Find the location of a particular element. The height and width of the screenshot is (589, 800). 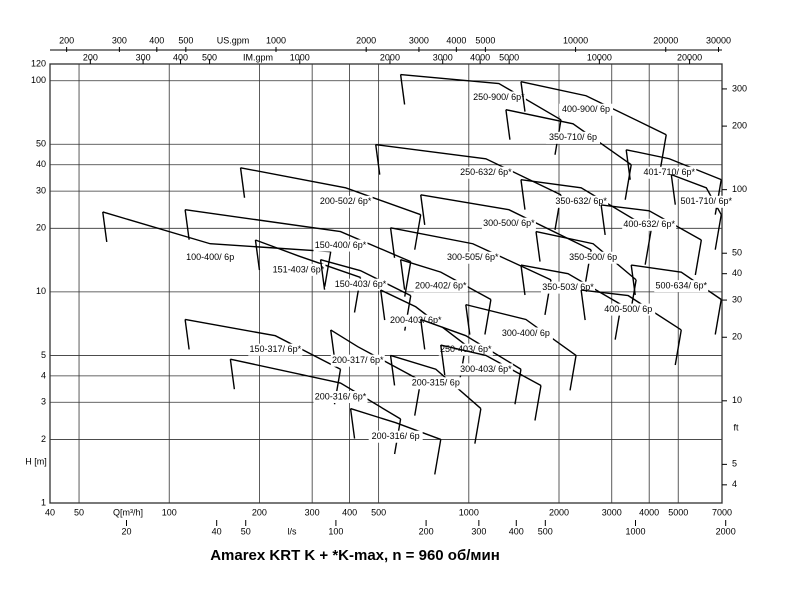

pump-label: 200-316/ 6p is located at coordinates (396, 436).